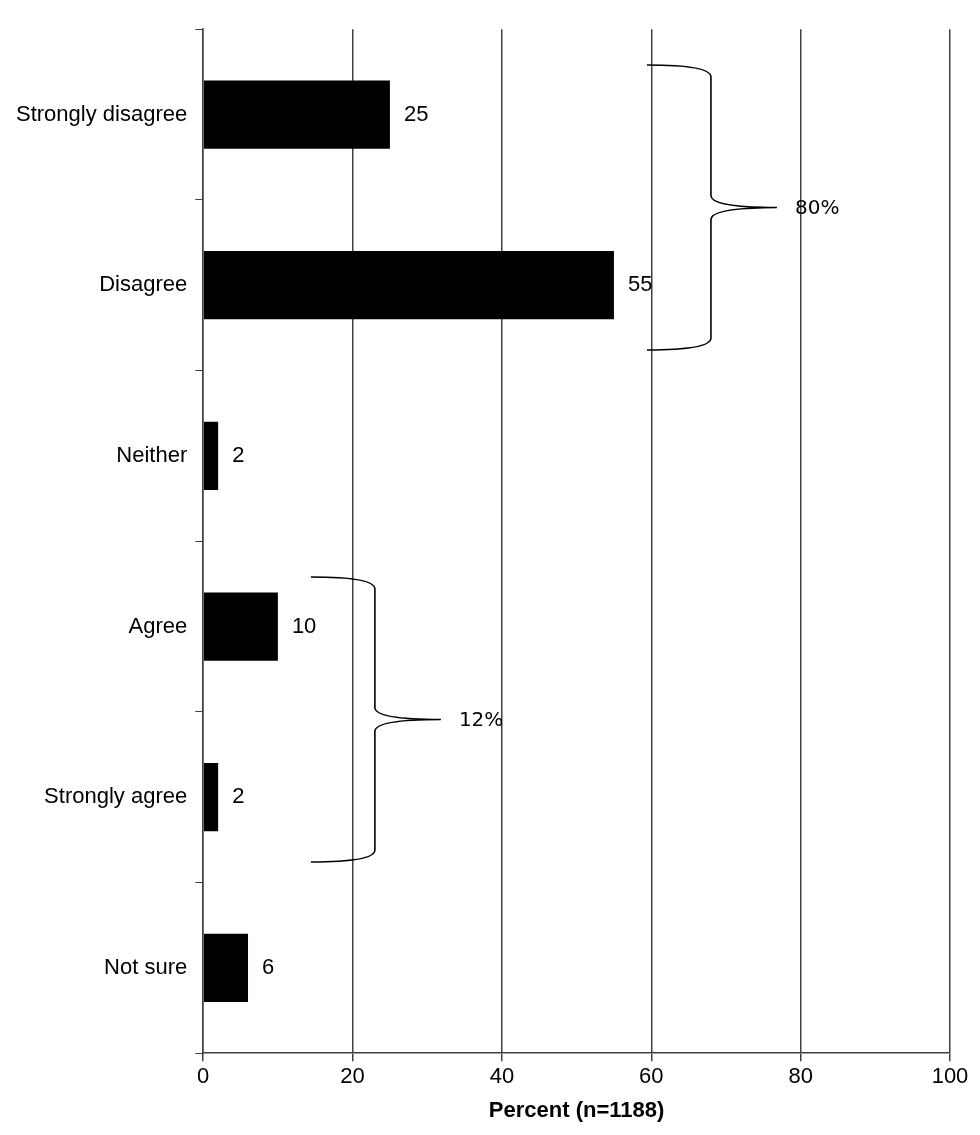 The width and height of the screenshot is (980, 1135). Describe the element at coordinates (416, 113) in the screenshot. I see `data-label: 25` at that location.